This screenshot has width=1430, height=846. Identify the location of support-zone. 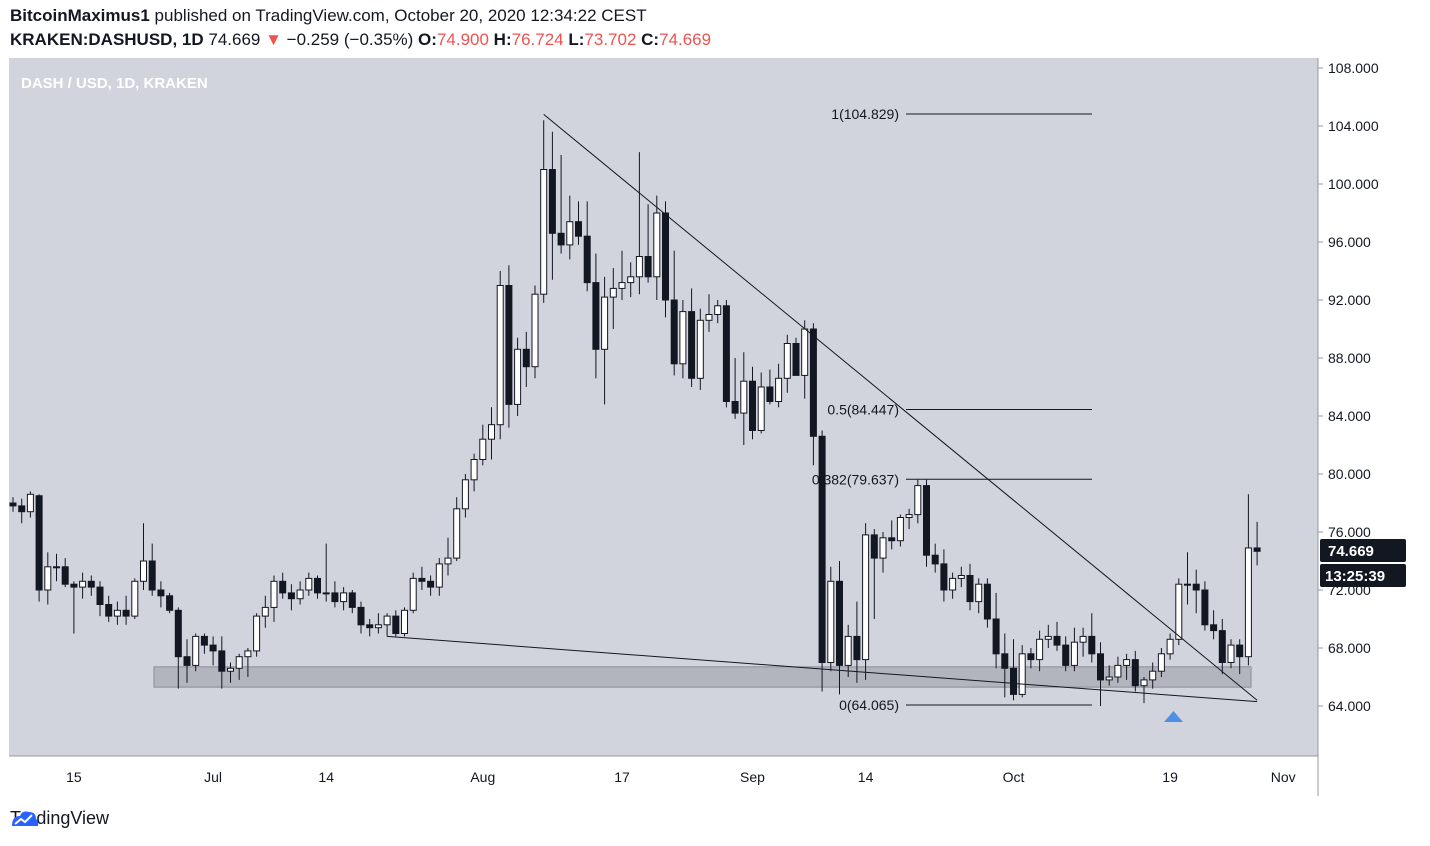
(702, 677).